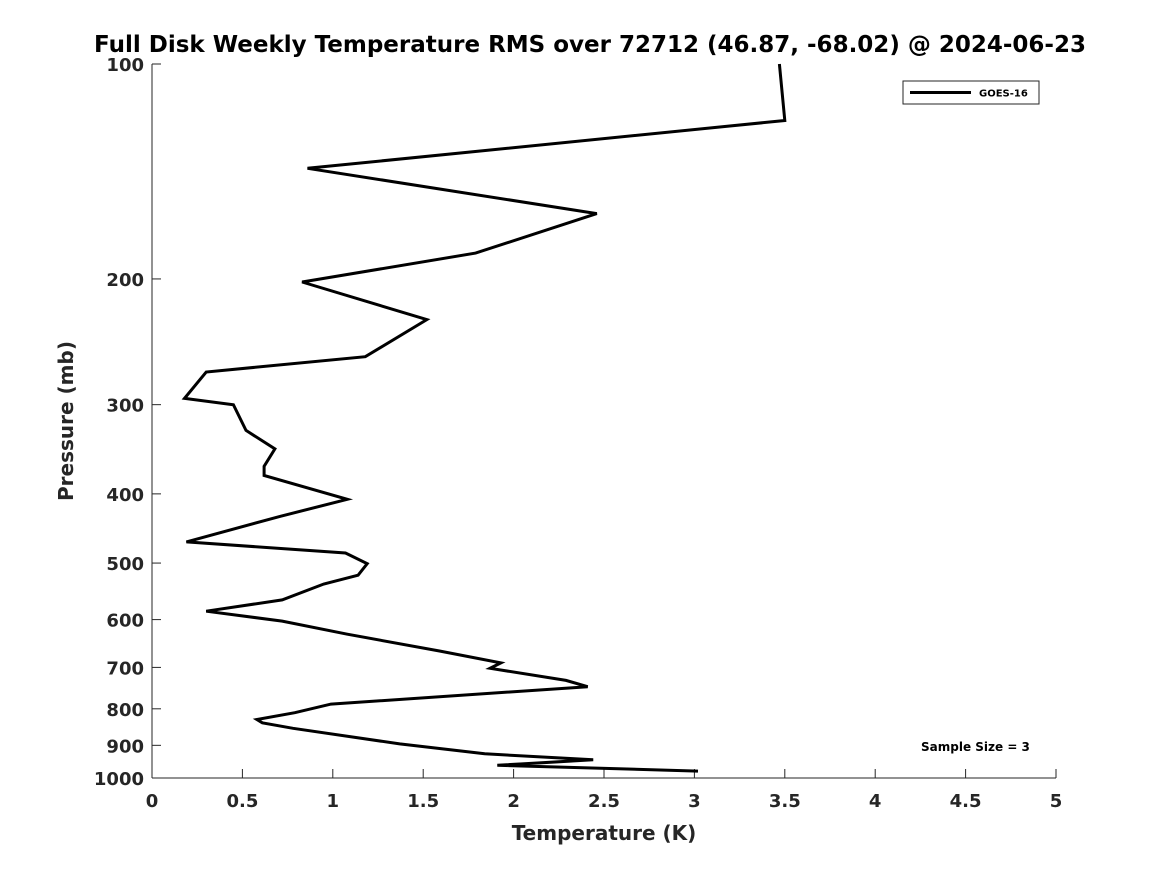  Describe the element at coordinates (966, 801) in the screenshot. I see `x-tick-label: 4.5` at that location.